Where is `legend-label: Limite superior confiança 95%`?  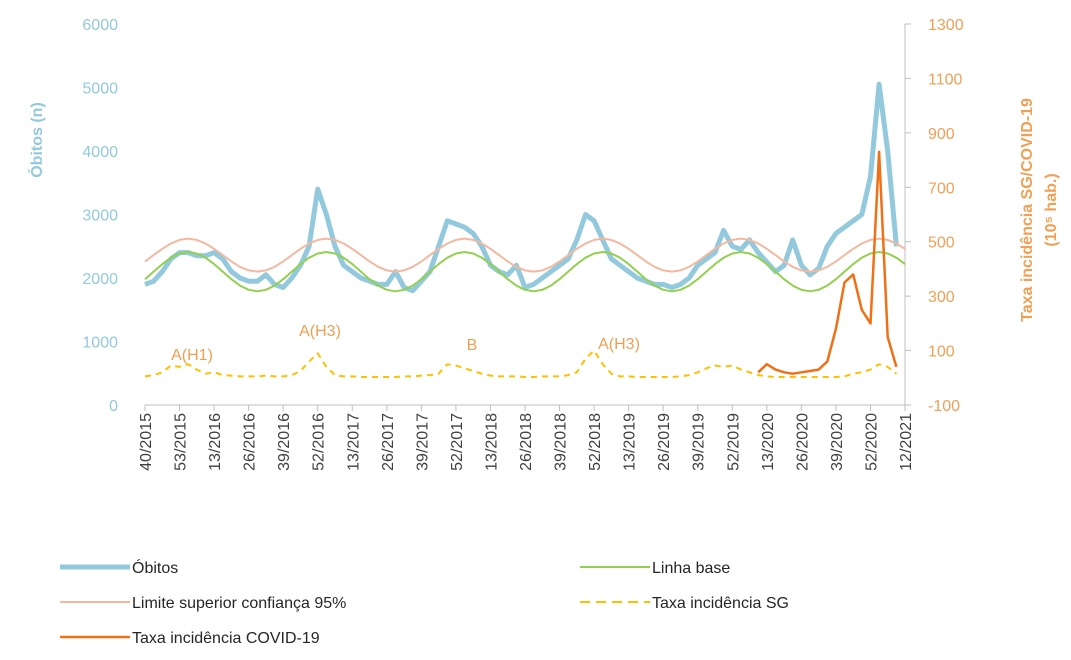 legend-label: Limite superior confiança 95% is located at coordinates (239, 603).